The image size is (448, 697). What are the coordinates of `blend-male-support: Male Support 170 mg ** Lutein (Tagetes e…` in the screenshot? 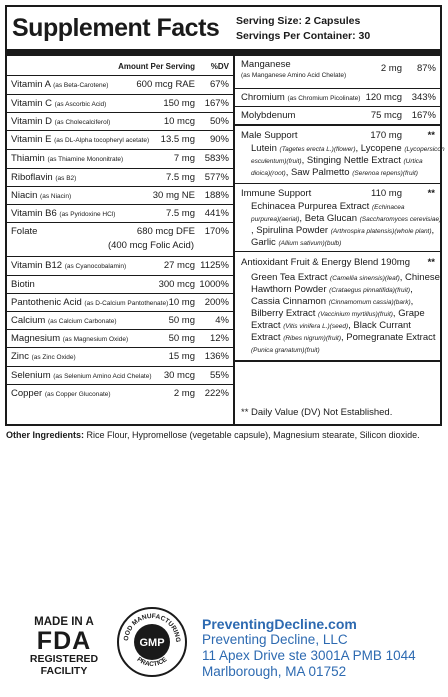 It's located at (340, 155).